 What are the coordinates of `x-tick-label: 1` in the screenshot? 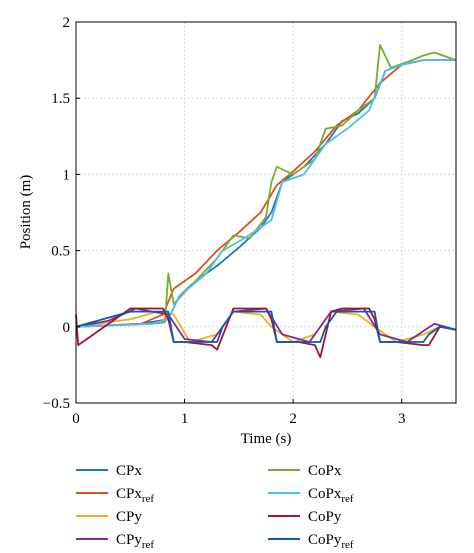 It's located at (185, 419).